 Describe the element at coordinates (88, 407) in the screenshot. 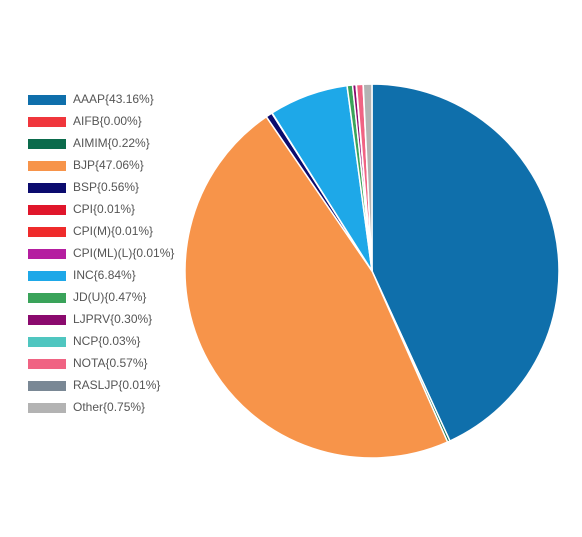

I see `legend-name: Other` at that location.